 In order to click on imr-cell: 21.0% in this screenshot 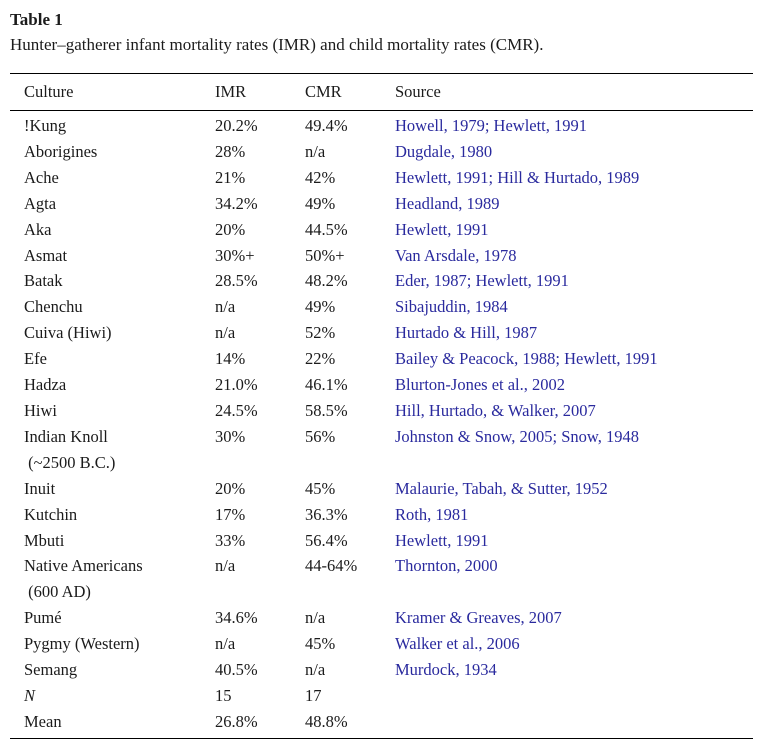, I will do `click(236, 385)`.